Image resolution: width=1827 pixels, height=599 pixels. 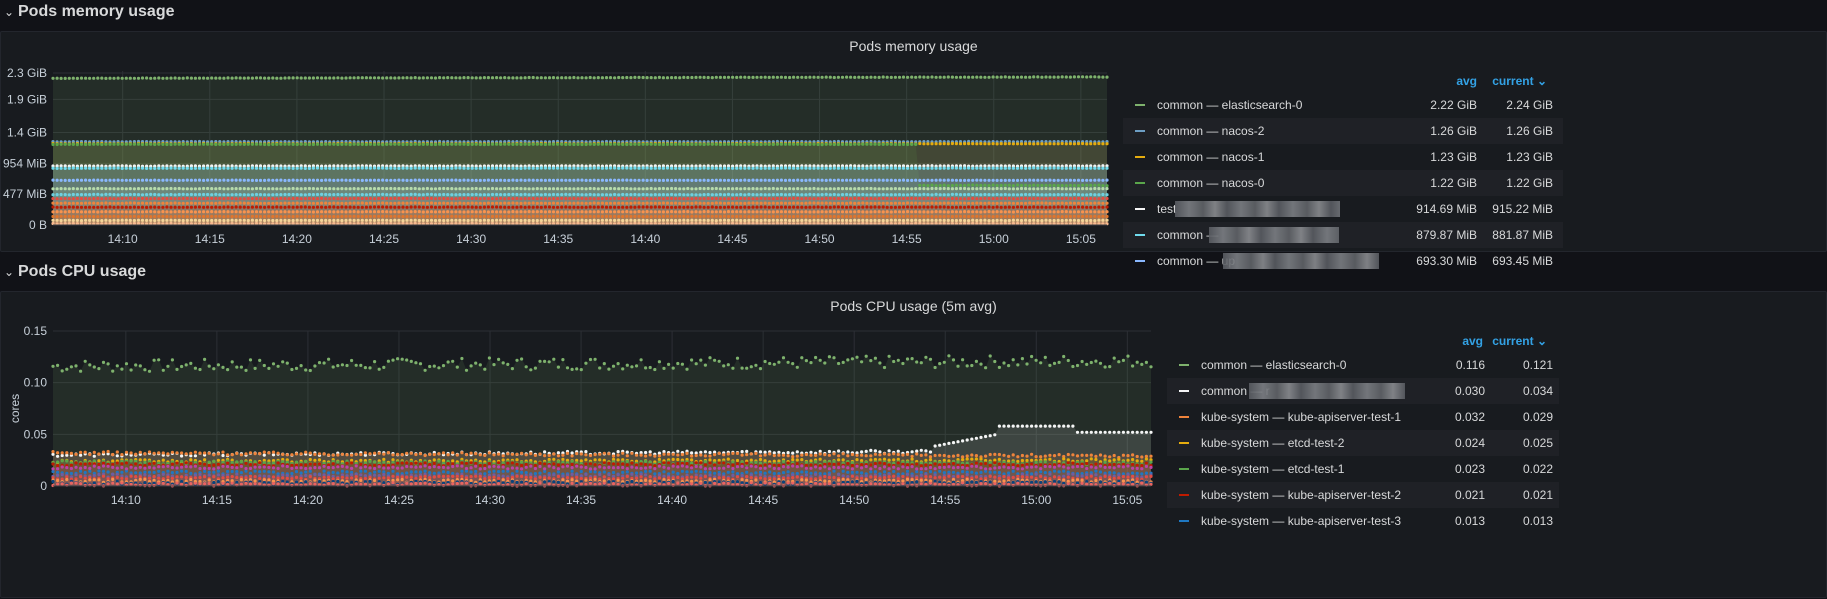 I want to click on legend-item: common —879.87 MiB 881.87 MiB, so click(x=1343, y=235).